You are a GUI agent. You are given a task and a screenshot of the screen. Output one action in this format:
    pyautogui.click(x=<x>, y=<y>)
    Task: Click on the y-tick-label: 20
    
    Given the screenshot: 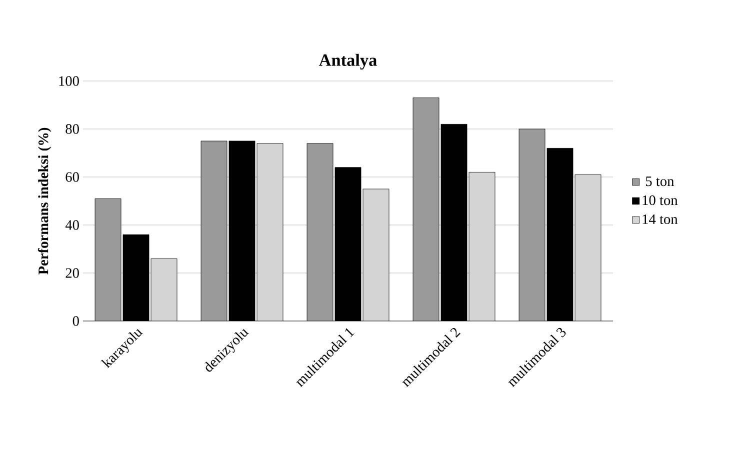 What is the action you would take?
    pyautogui.click(x=72, y=273)
    